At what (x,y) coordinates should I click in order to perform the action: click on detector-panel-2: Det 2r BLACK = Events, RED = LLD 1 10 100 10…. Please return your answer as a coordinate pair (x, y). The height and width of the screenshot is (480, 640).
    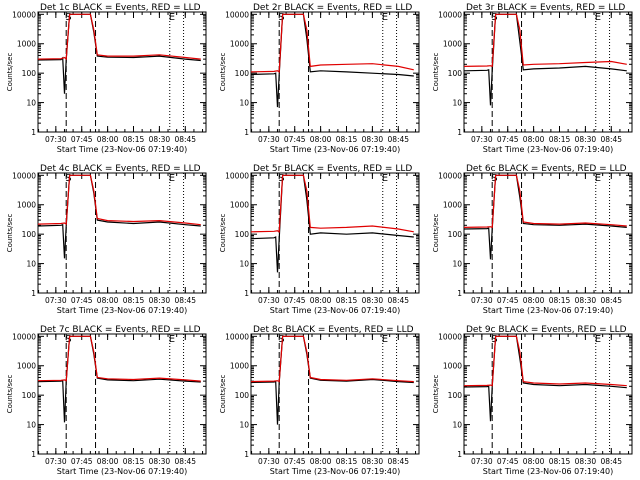
    Looking at the image, I should click on (319, 78).